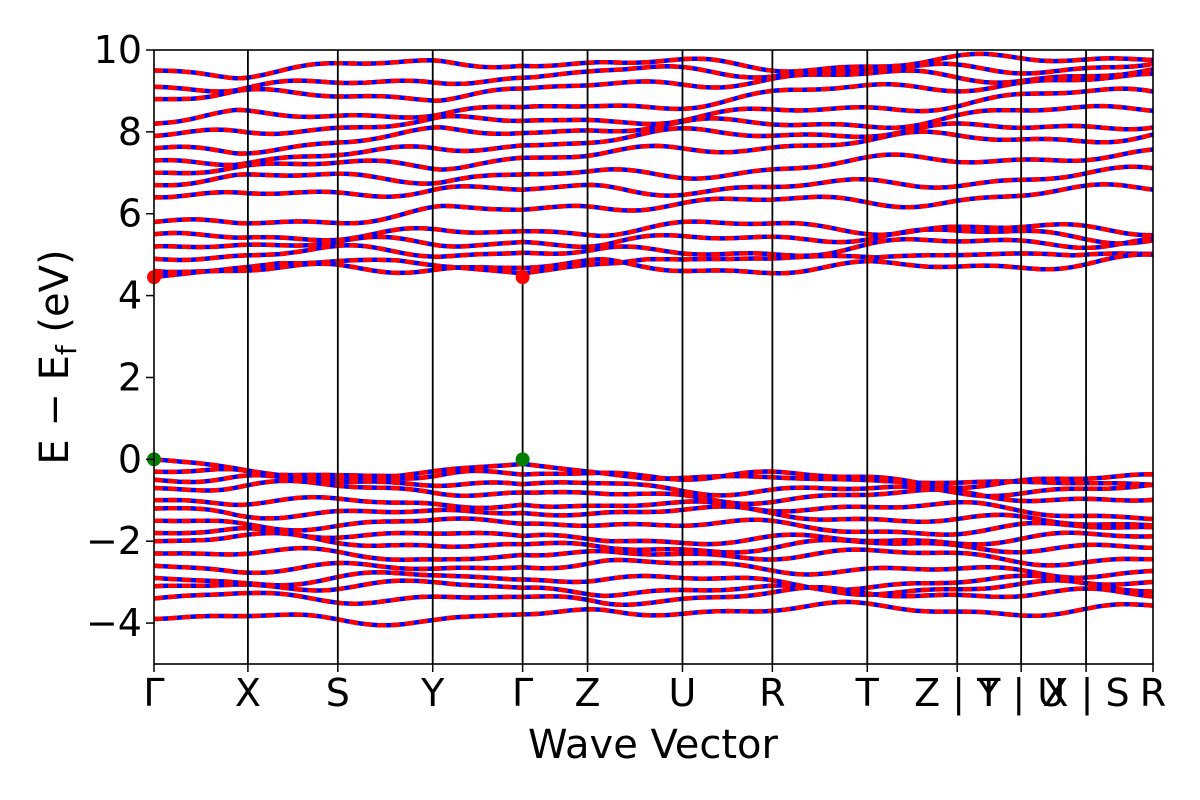 This screenshot has height=800, width=1200. What do you see at coordinates (522, 277) in the screenshot?
I see `cbm-marker` at bounding box center [522, 277].